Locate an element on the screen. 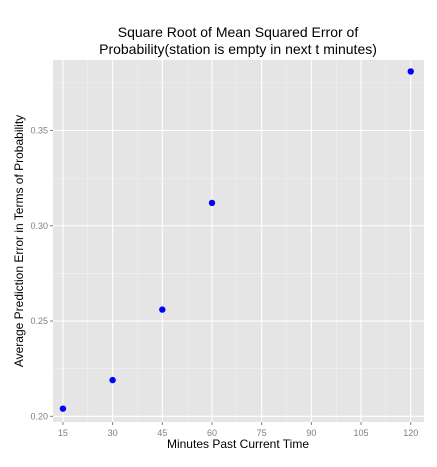 This screenshot has height=467, width=437. x-tick-label: 15 is located at coordinates (63, 433).